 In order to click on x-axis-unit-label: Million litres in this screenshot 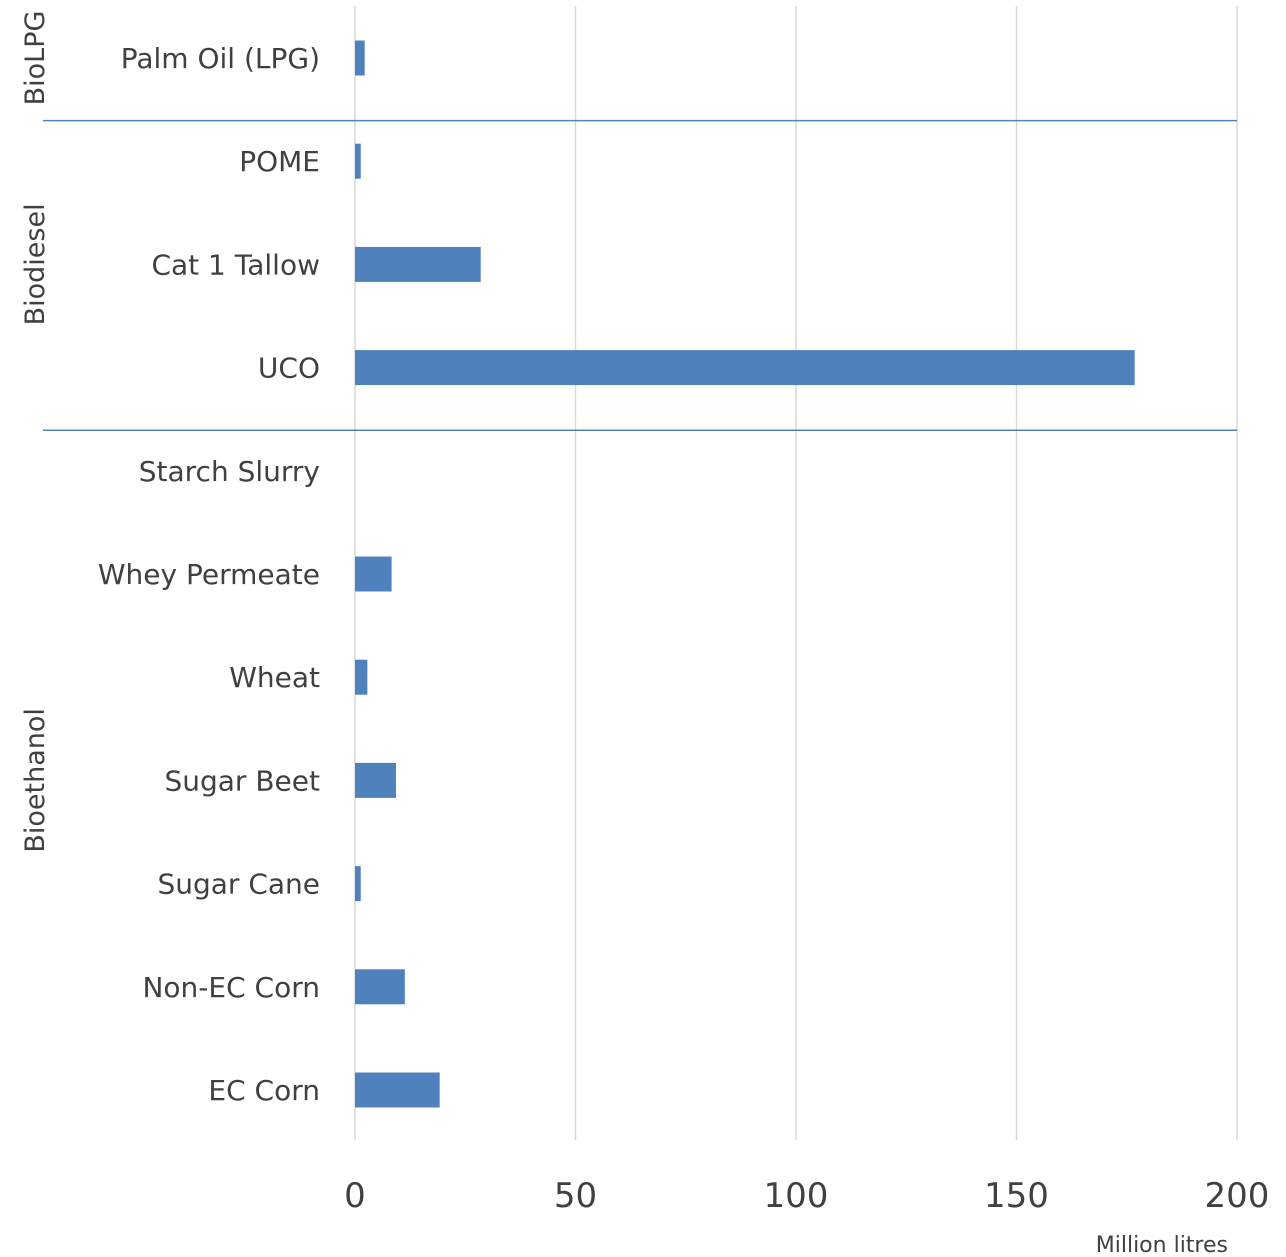, I will do `click(1162, 1245)`.